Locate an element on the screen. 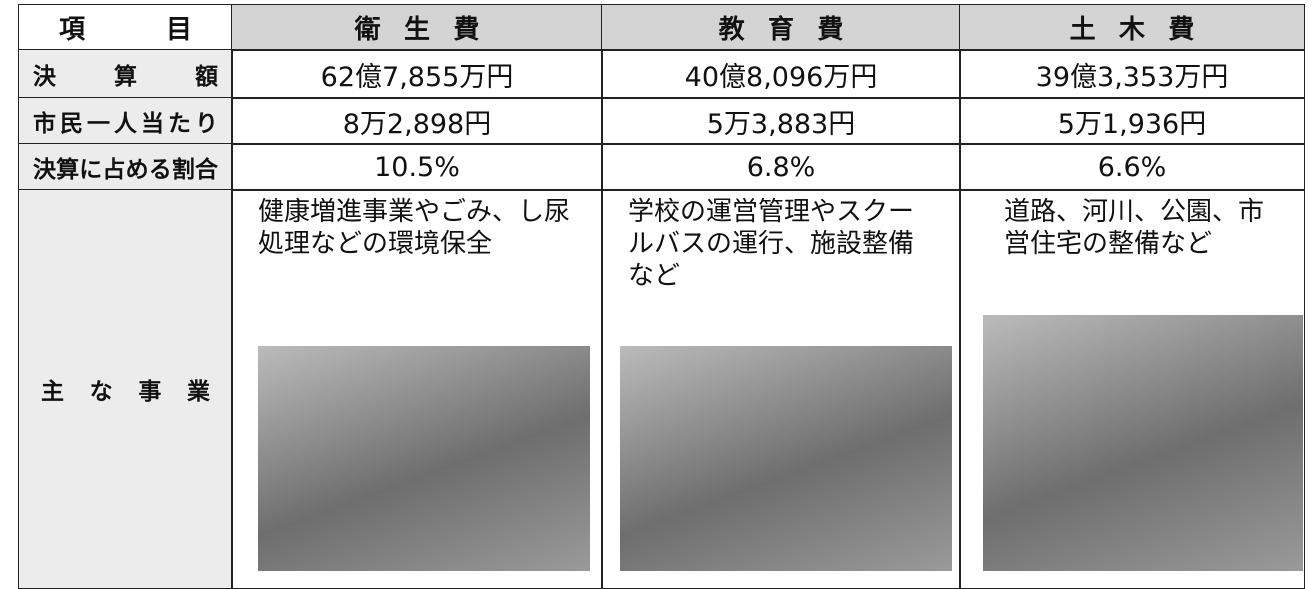 The height and width of the screenshot is (589, 1313). row-label-text: 主な事業 is located at coordinates (125, 392).